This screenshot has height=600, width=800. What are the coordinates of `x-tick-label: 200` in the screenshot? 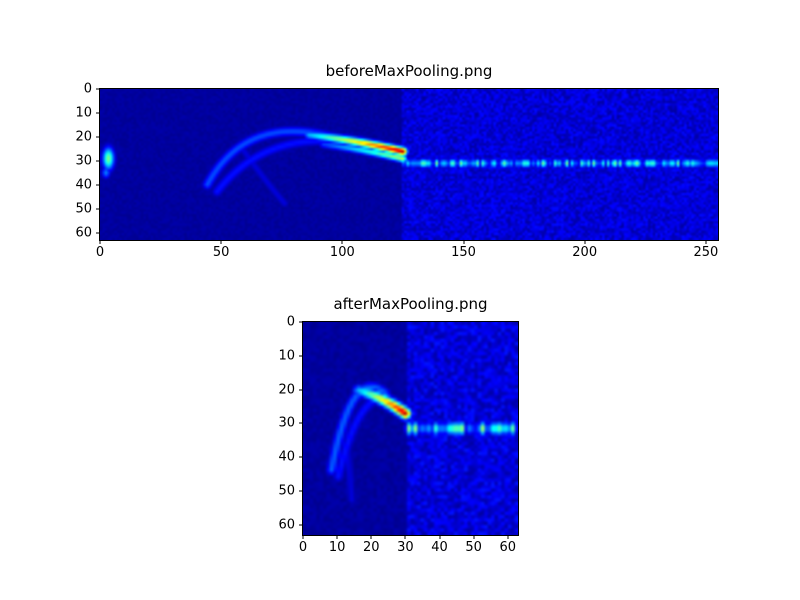 It's located at (585, 252).